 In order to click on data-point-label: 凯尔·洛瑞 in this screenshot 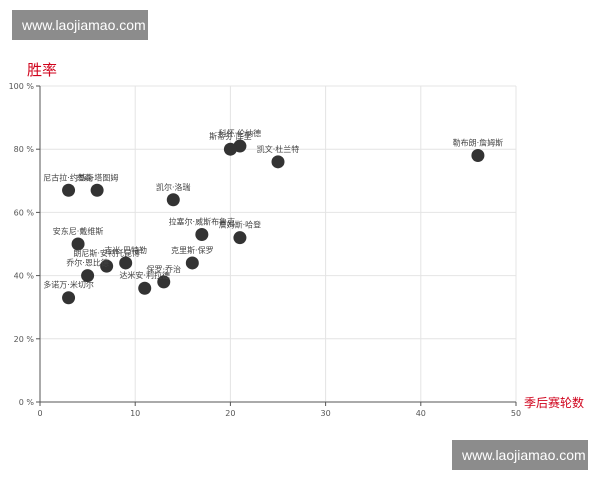, I will do `click(173, 187)`.